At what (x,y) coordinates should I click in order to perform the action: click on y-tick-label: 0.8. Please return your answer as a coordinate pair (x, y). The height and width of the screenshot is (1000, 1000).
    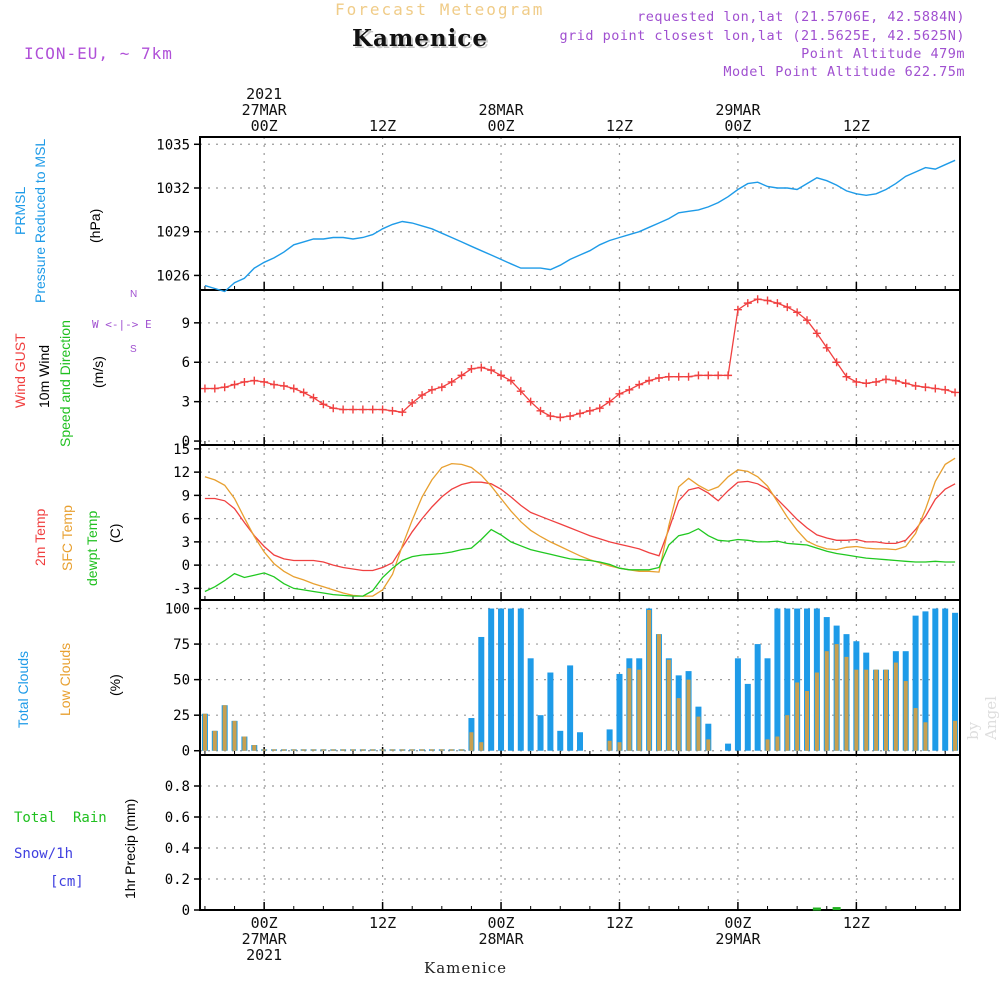
    Looking at the image, I should click on (177, 787).